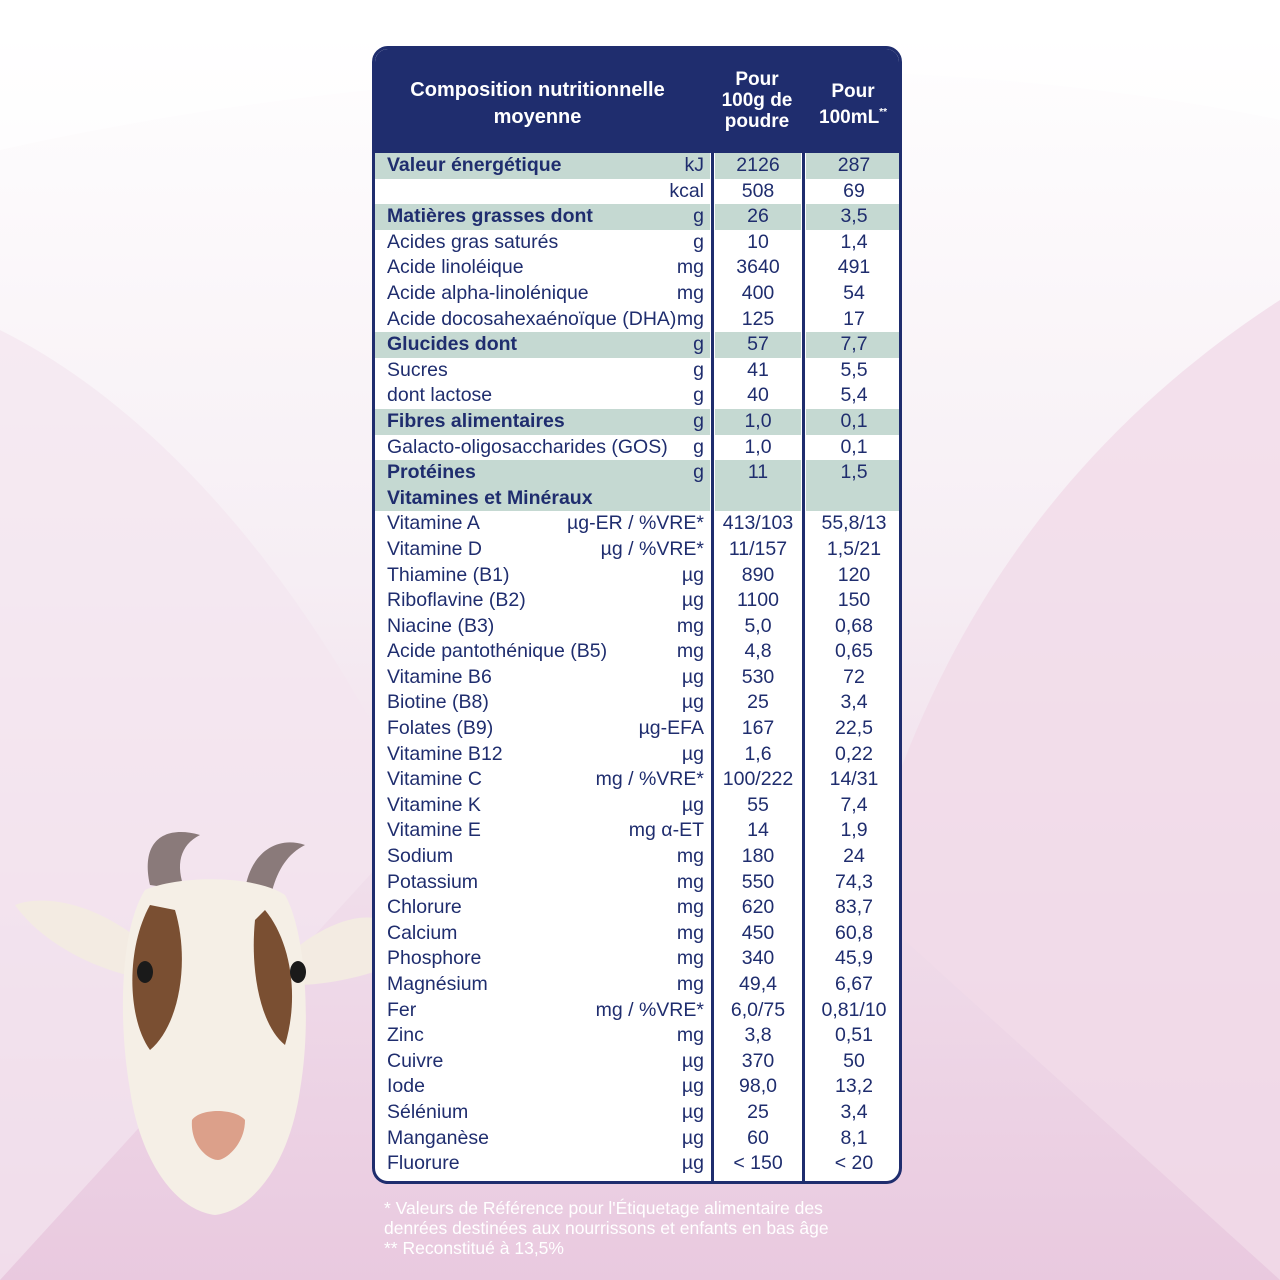 Image resolution: width=1280 pixels, height=1280 pixels. What do you see at coordinates (497, 651) in the screenshot?
I see `nutrient-label: Acide pantothénique (B5)` at bounding box center [497, 651].